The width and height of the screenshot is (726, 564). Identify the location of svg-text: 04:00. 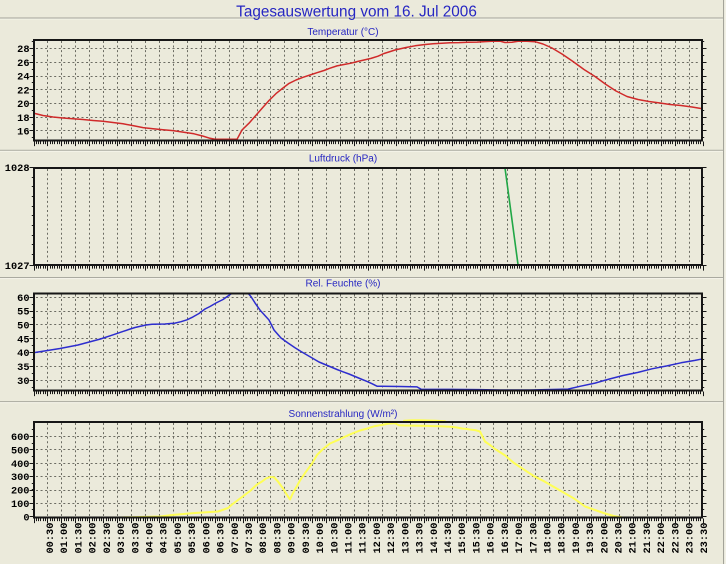
(151, 538).